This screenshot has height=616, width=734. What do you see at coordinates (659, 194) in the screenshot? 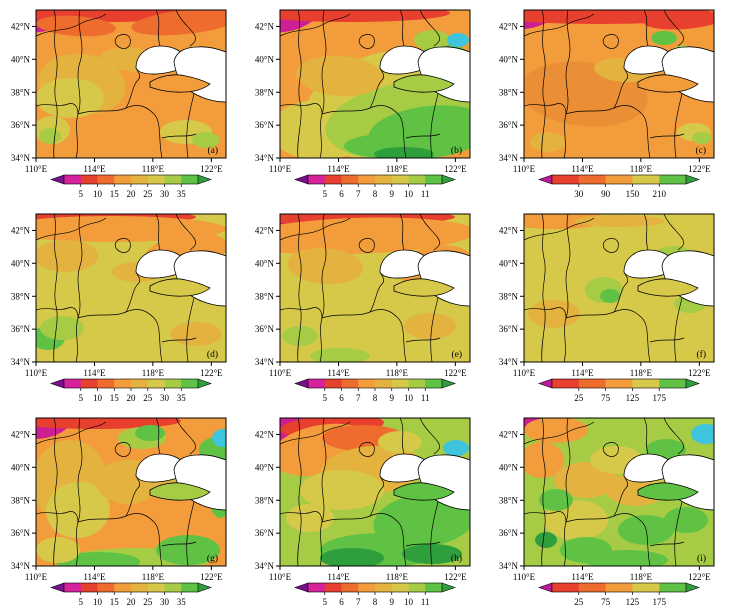
I see `colorbar-tick-label: 210` at bounding box center [659, 194].